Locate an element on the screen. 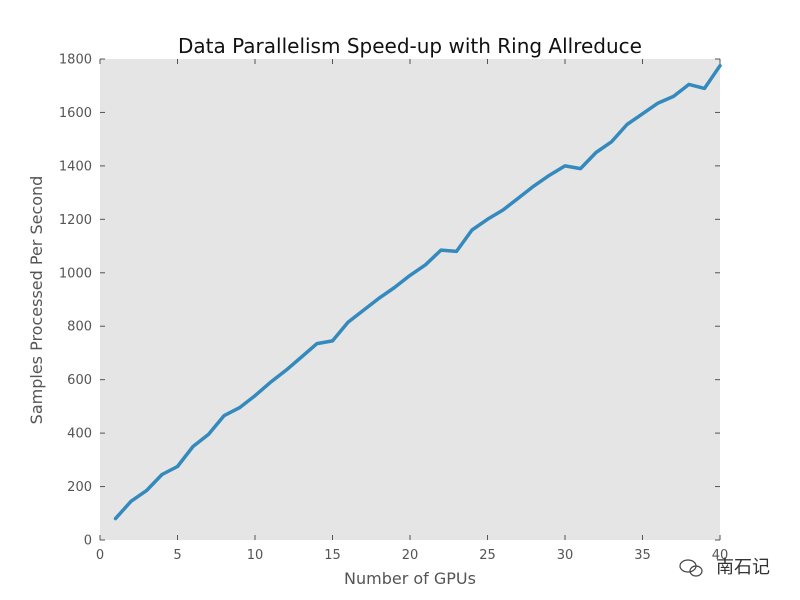 The image size is (800, 600). y-tick-label: 1200 is located at coordinates (75, 220).